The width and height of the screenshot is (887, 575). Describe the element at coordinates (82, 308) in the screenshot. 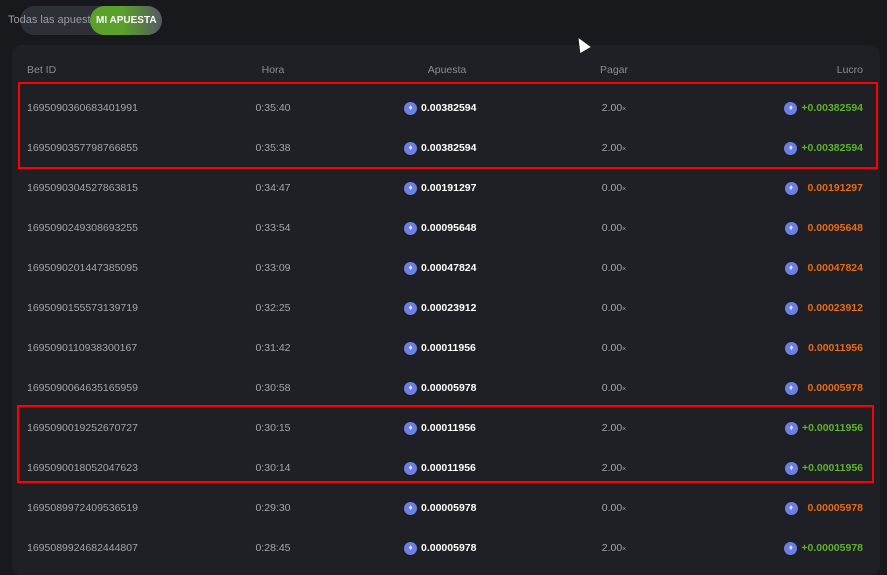

I see `bet-id: 1695090155573139719` at that location.